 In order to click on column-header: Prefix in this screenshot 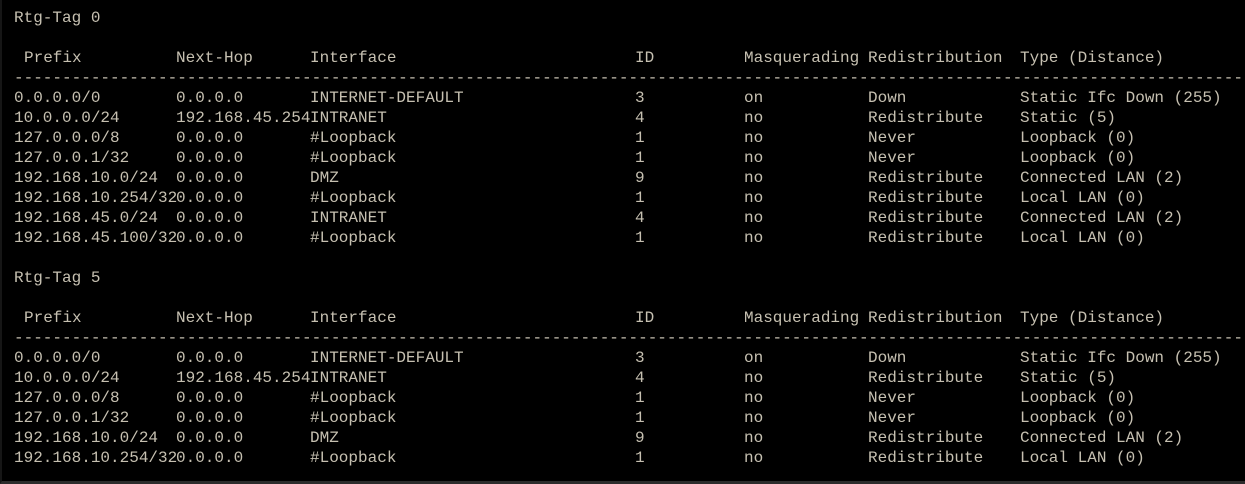, I will do `click(53, 318)`.